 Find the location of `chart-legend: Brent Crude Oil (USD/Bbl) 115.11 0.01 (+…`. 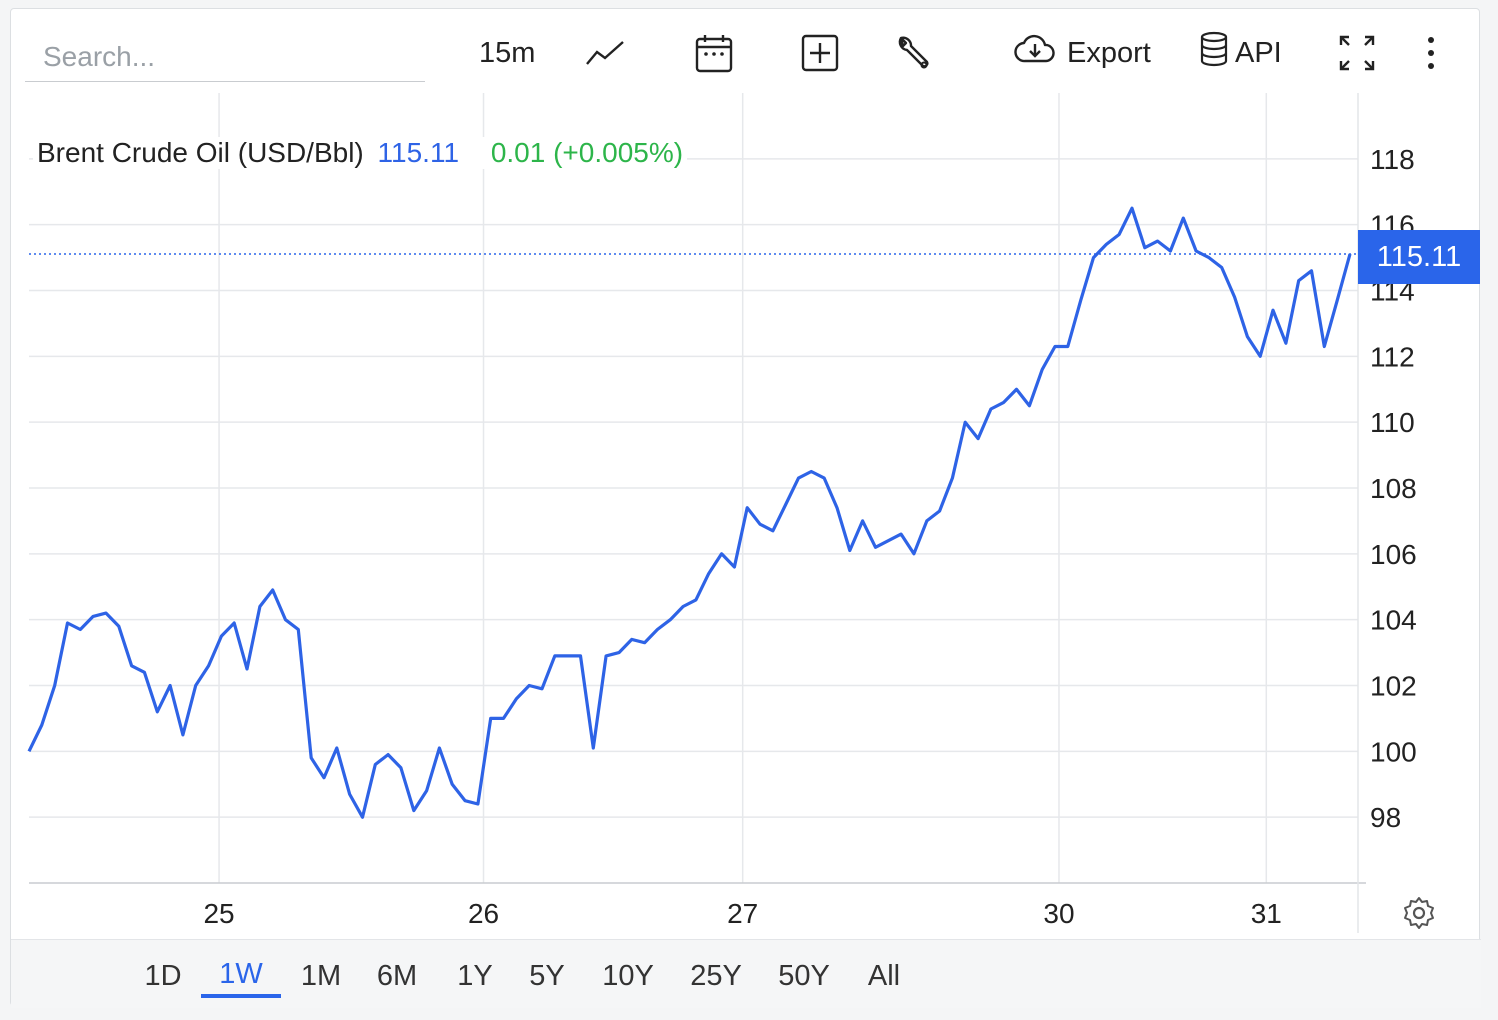

chart-legend: Brent Crude Oil (USD/Bbl) 115.11 0.01 (+… is located at coordinates (360, 153).